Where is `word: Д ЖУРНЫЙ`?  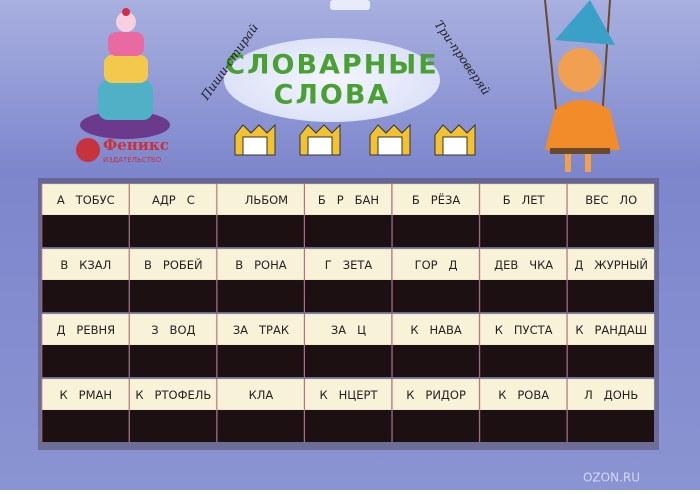 word: Д ЖУРНЫЙ is located at coordinates (611, 264).